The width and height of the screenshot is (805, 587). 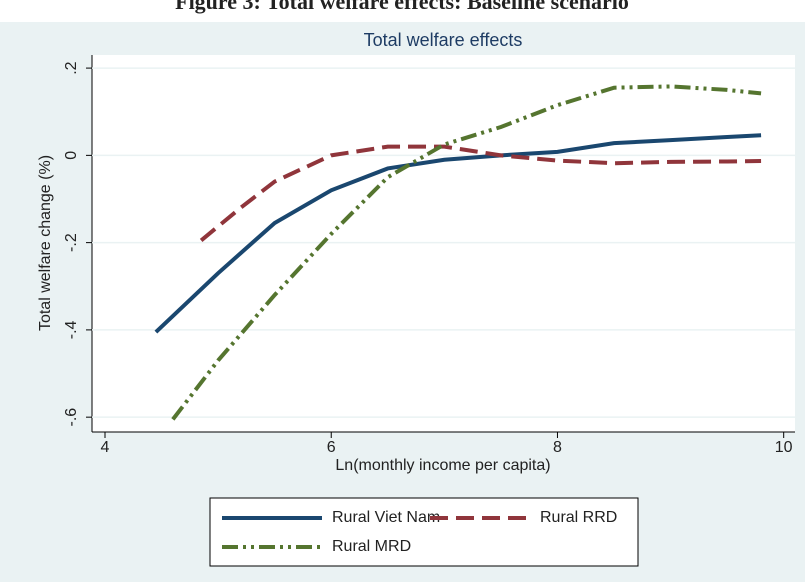 I want to click on chart-title: Total welfare effects, so click(x=443, y=40).